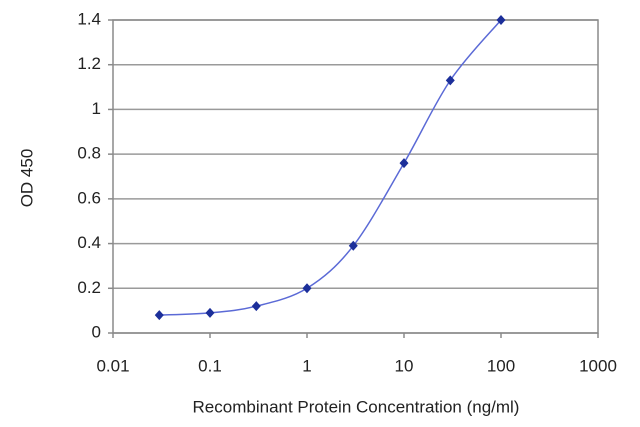 The image size is (640, 427). Describe the element at coordinates (210, 365) in the screenshot. I see `x-tick-label: 0.1` at that location.